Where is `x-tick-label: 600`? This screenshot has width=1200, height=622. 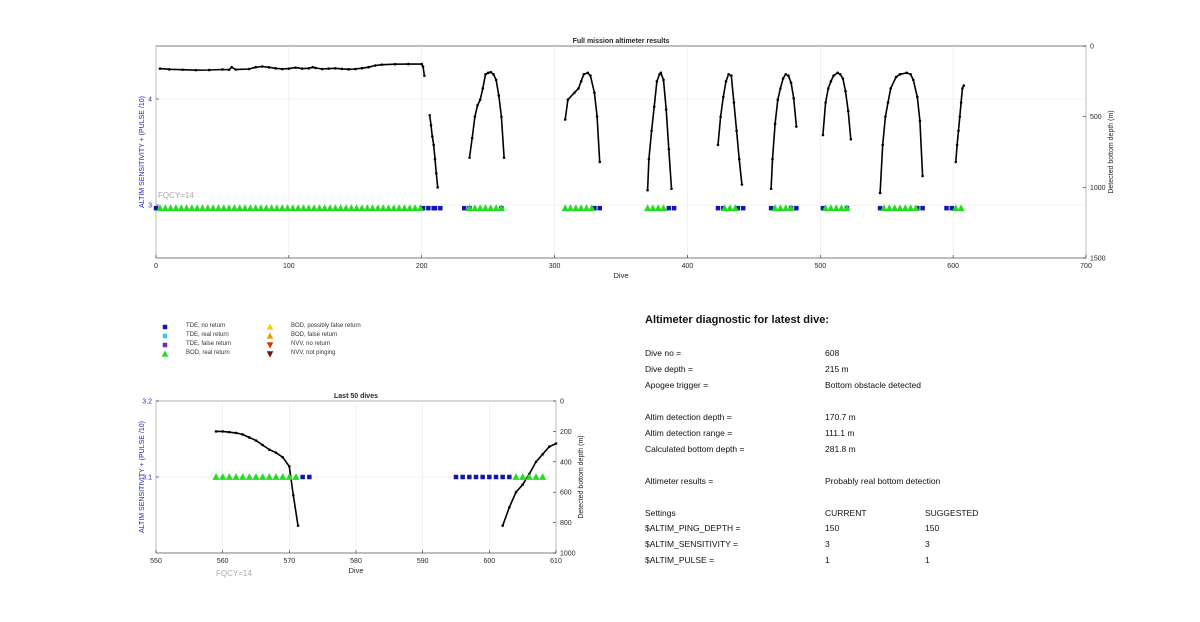 x-tick-label: 600 is located at coordinates (953, 266).